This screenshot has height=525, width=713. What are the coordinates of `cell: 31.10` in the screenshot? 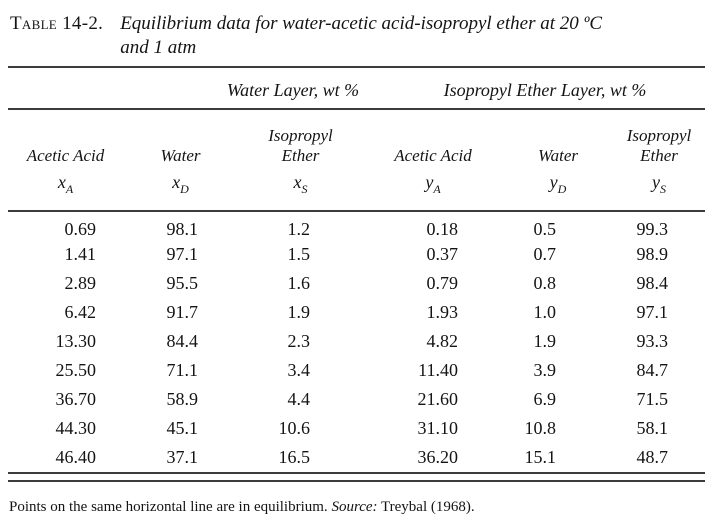 It's located at (438, 428).